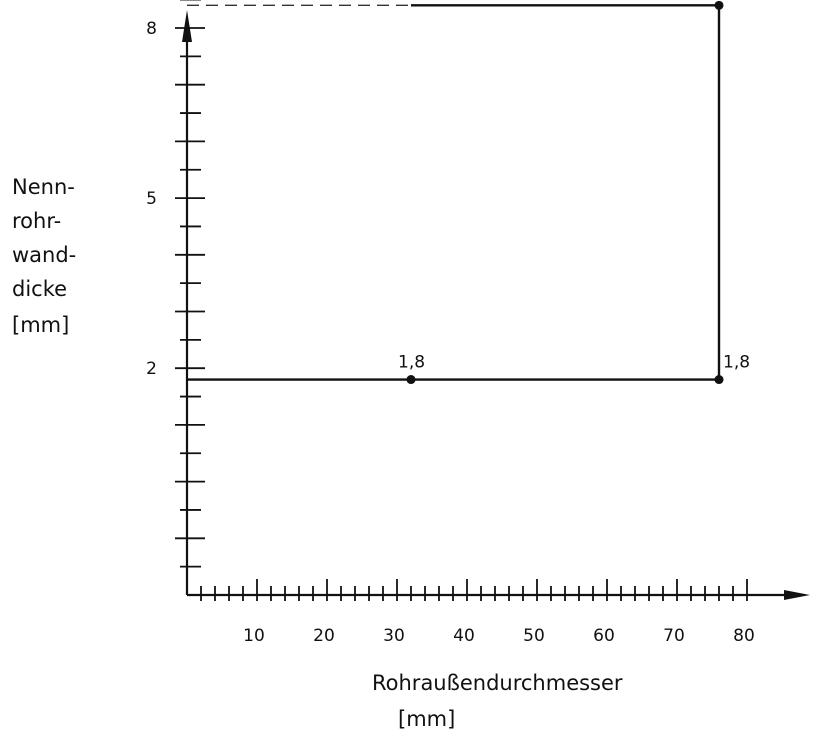  I want to click on y-axis-label-line: Nenn-, so click(43, 187).